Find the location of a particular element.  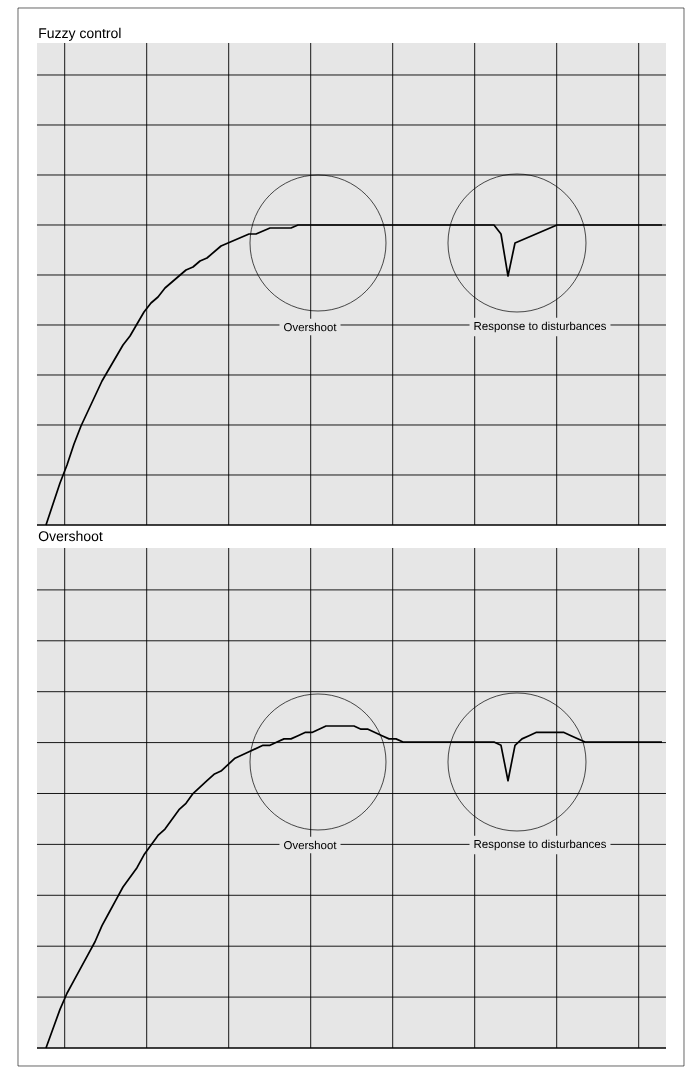

chart-title: Overshoot is located at coordinates (70, 536).